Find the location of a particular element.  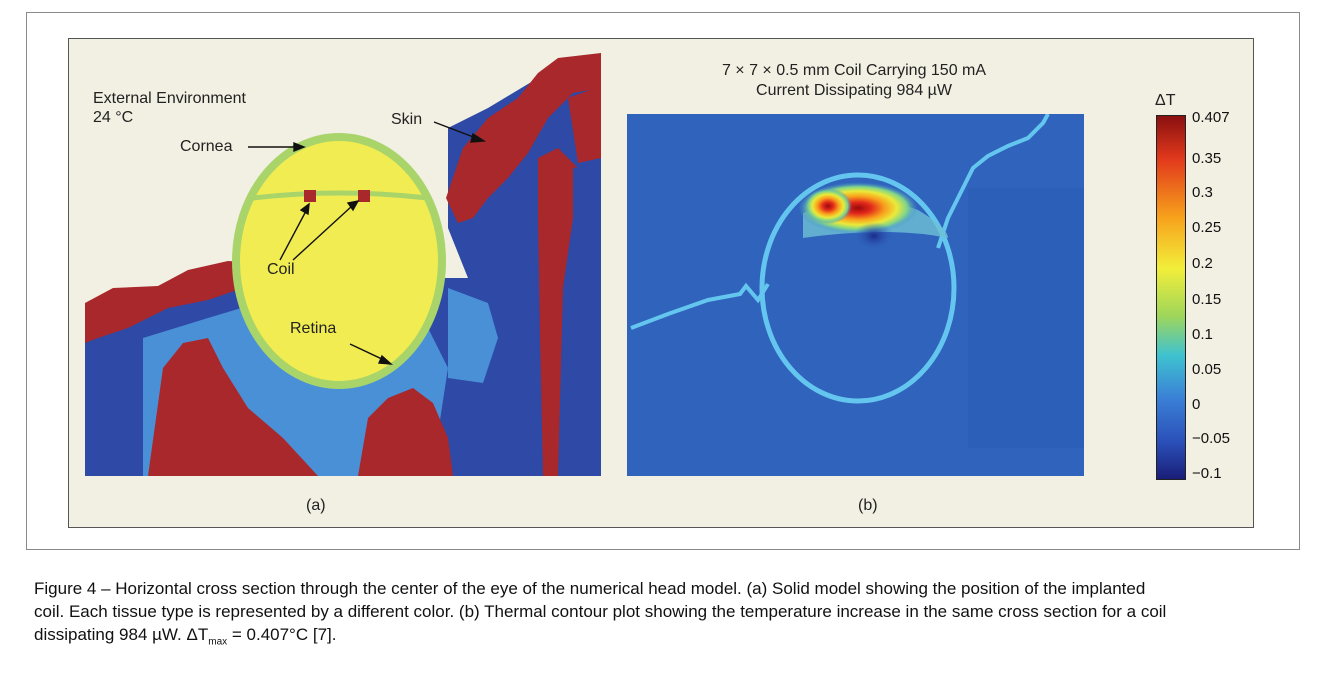

colorbar-title: ΔT is located at coordinates (1165, 100).